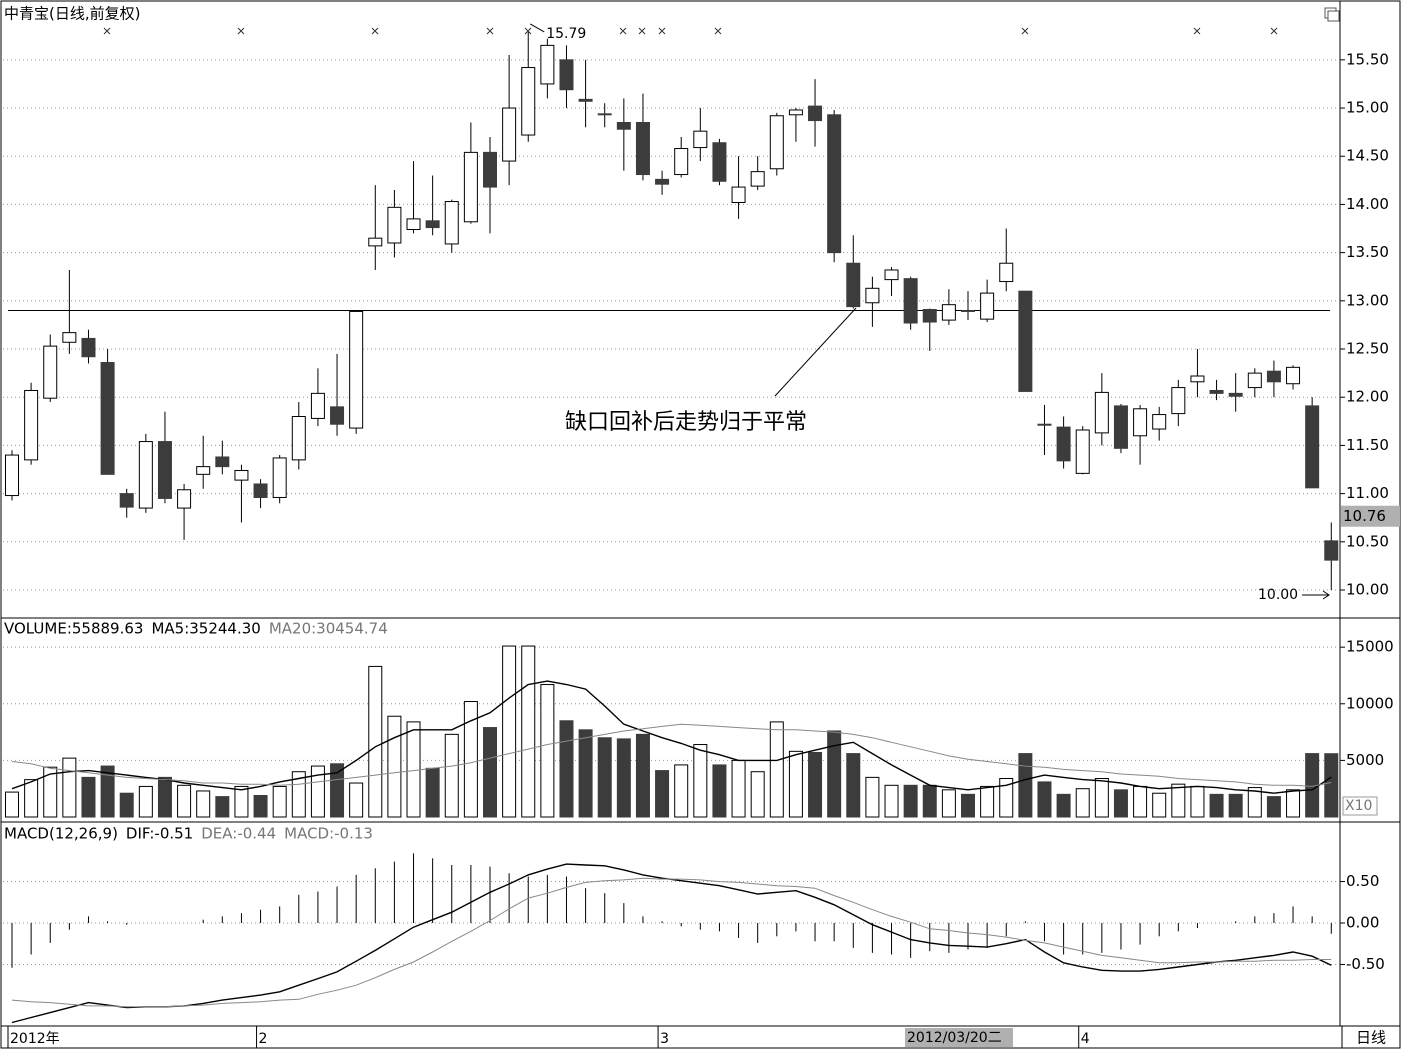 This screenshot has height=1051, width=1402. What do you see at coordinates (1370, 703) in the screenshot?
I see `y-tick-label: 10000` at bounding box center [1370, 703].